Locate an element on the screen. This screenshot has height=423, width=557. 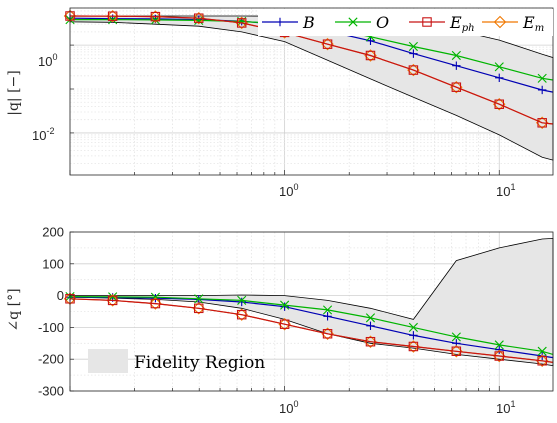
mag-xtick-label-1: 10¹ is located at coordinates (505, 190).